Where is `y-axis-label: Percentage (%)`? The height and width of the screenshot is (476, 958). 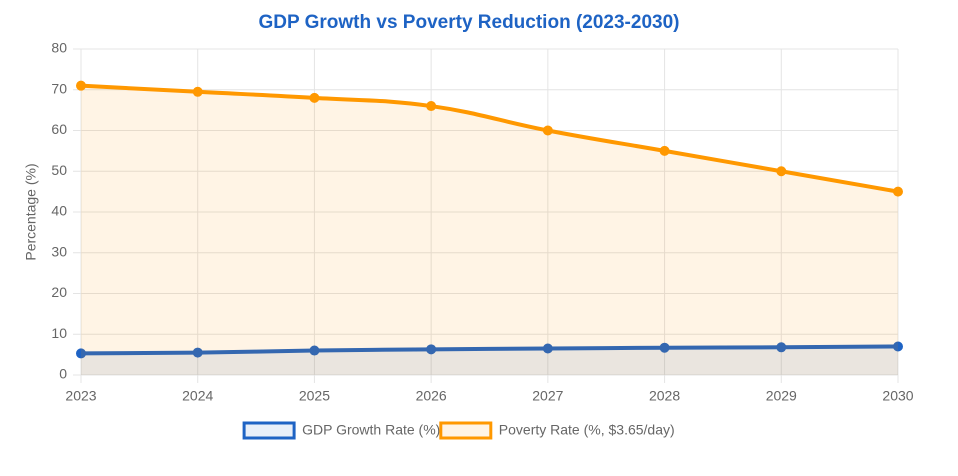
y-axis-label: Percentage (%) is located at coordinates (31, 211).